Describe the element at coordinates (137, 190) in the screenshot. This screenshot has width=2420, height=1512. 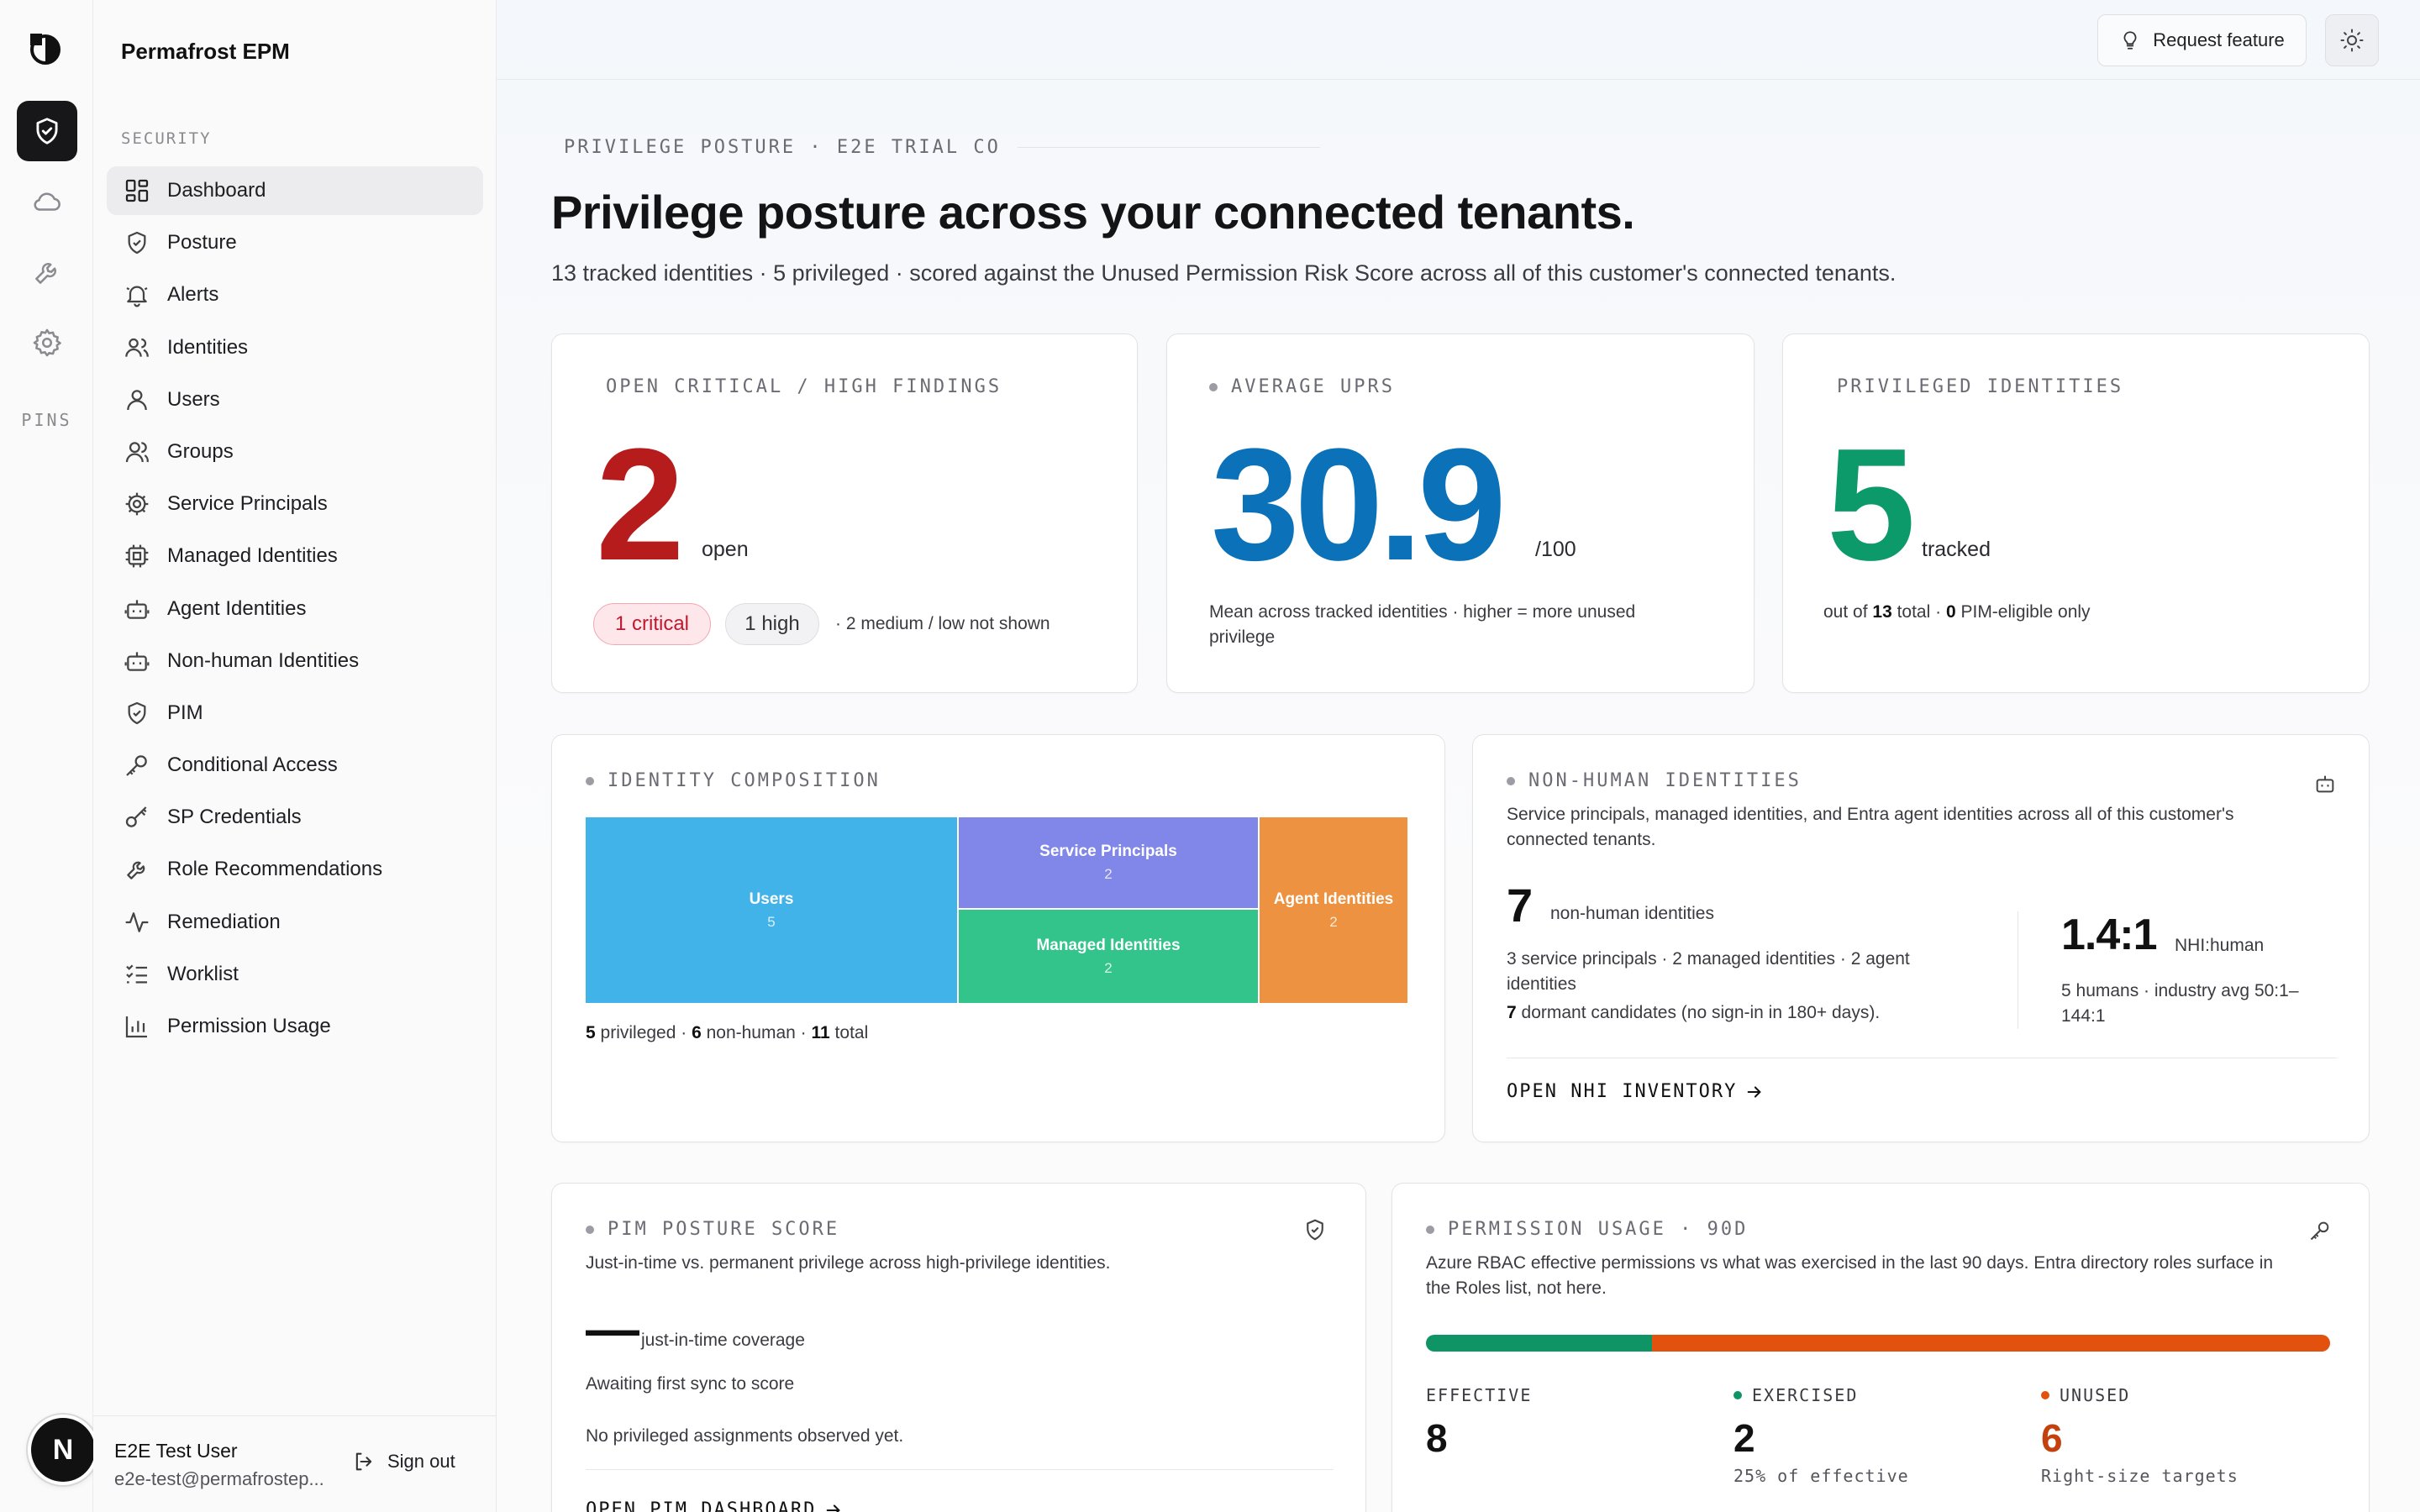
I see `dashboard-icon` at that location.